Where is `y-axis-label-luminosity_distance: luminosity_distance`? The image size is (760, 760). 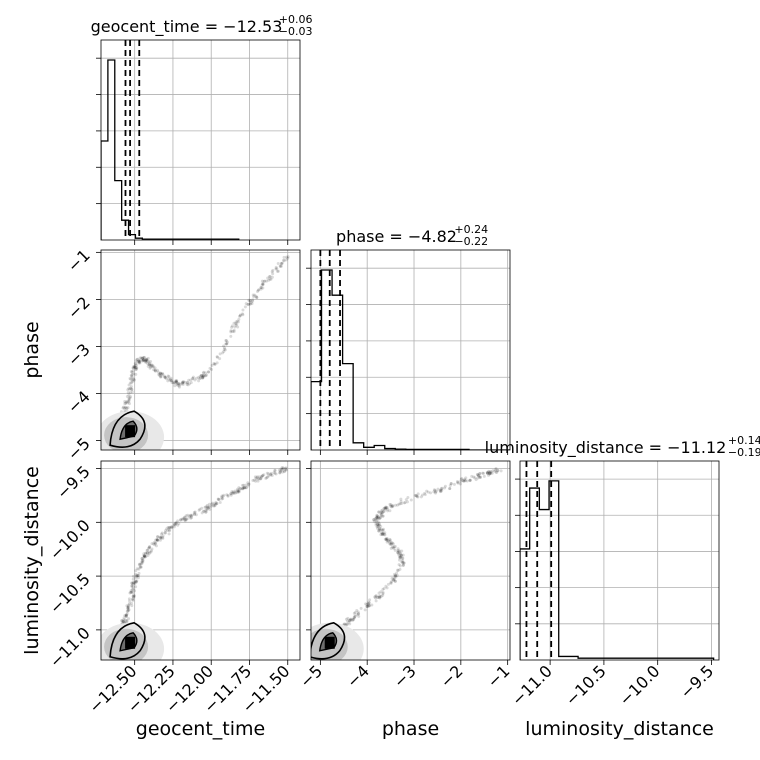 y-axis-label-luminosity_distance: luminosity_distance is located at coordinates (32, 560).